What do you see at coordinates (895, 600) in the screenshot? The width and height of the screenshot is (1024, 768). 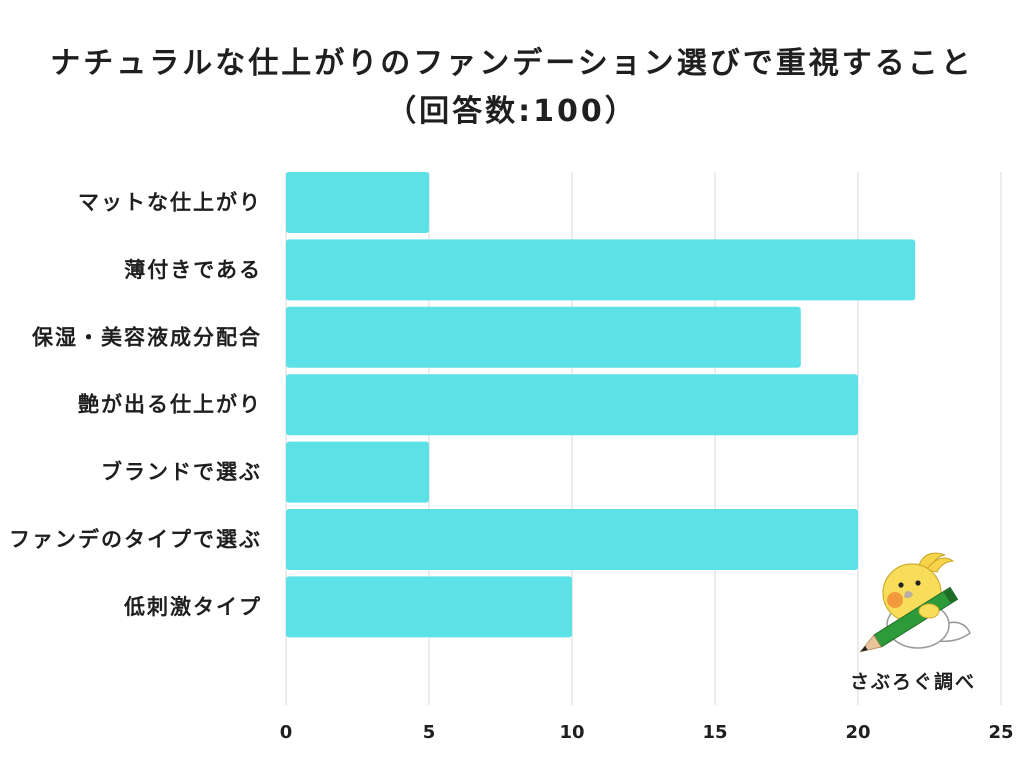 I see `bird-cheek` at bounding box center [895, 600].